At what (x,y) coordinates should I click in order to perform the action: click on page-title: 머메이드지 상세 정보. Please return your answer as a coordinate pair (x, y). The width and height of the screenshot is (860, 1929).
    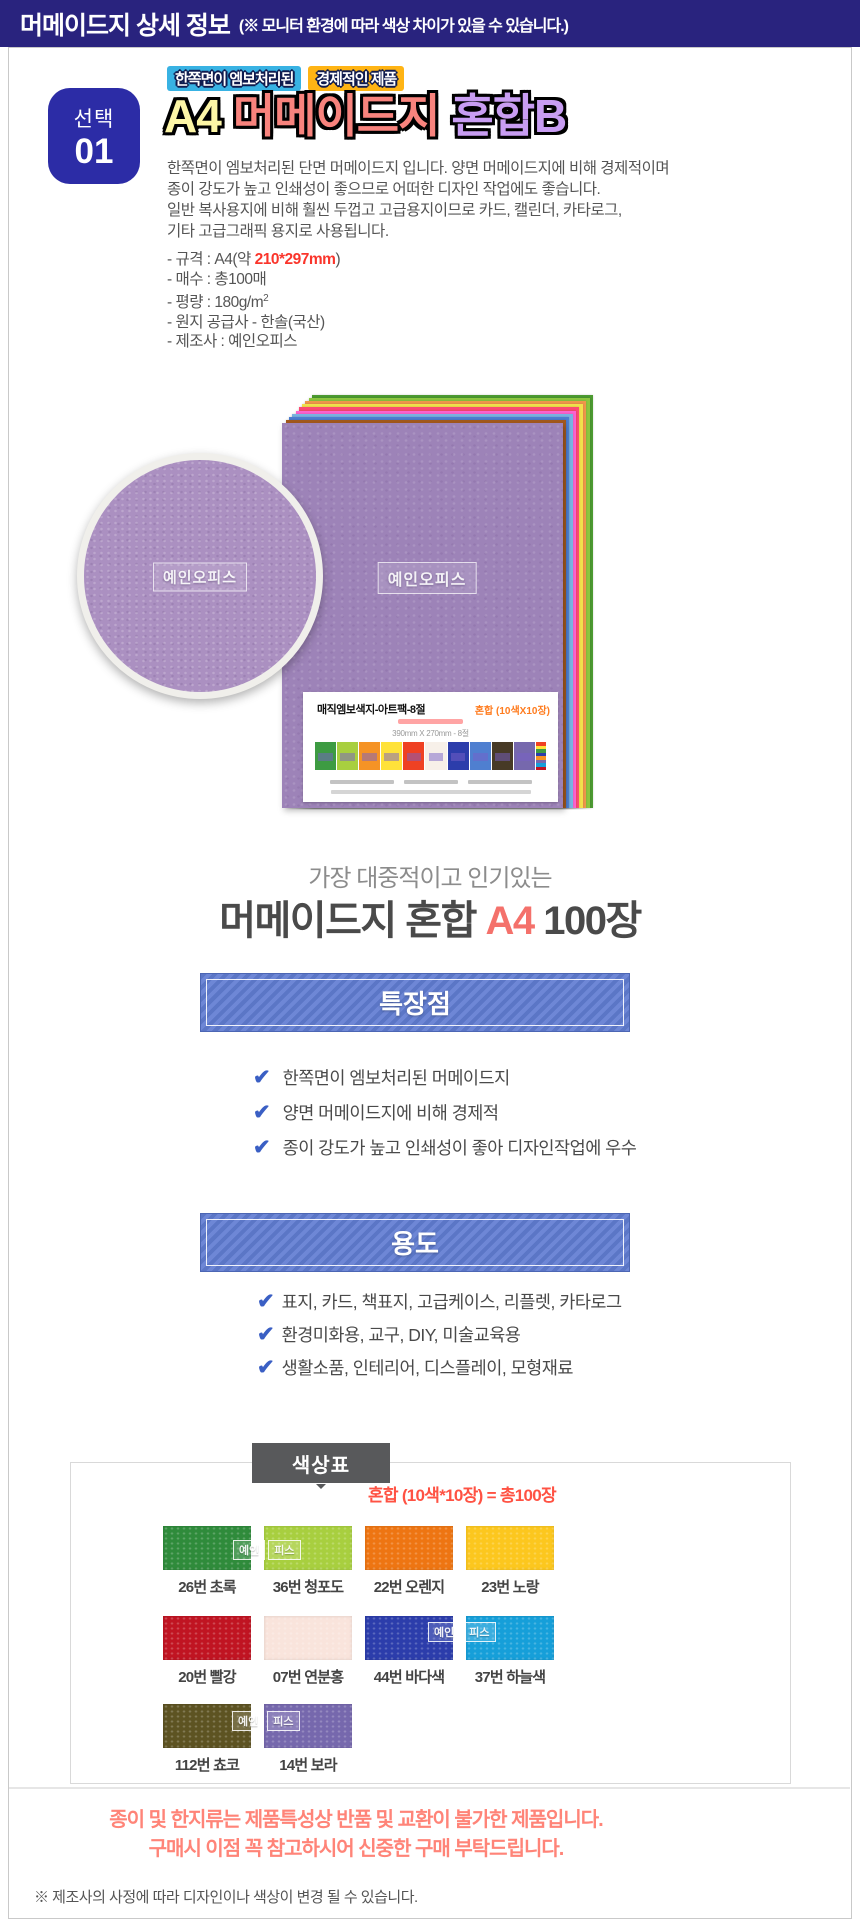
    Looking at the image, I should click on (125, 25).